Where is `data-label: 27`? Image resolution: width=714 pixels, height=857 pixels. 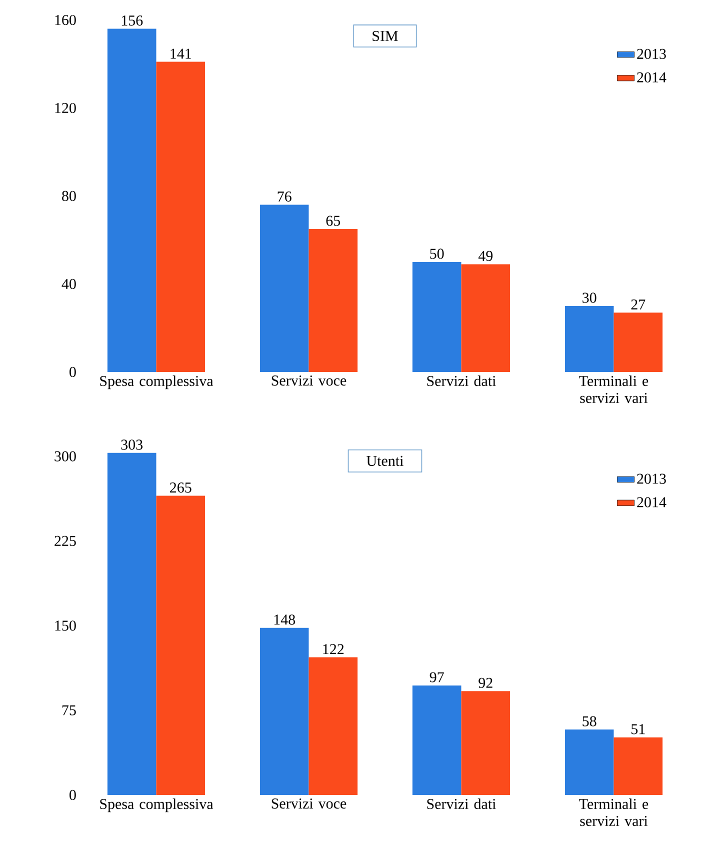 data-label: 27 is located at coordinates (638, 304).